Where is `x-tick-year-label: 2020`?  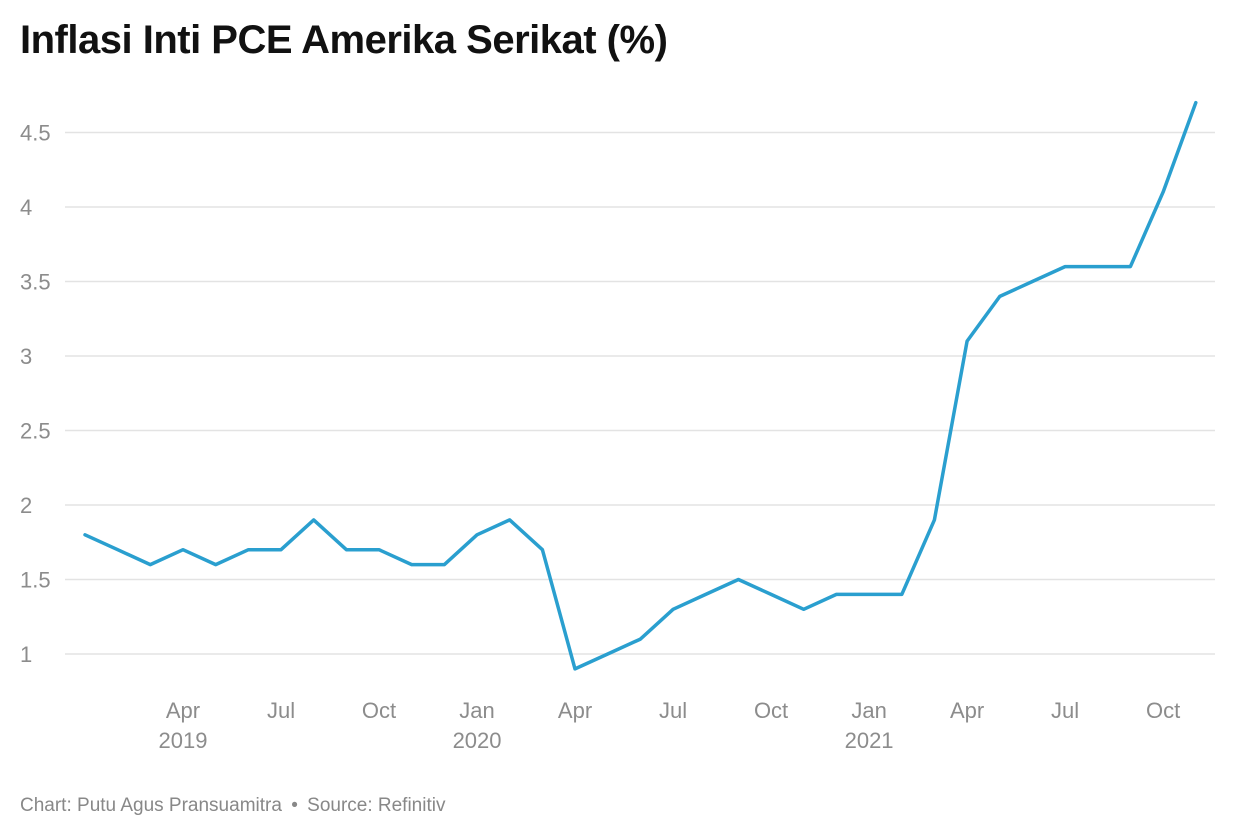 x-tick-year-label: 2020 is located at coordinates (477, 740).